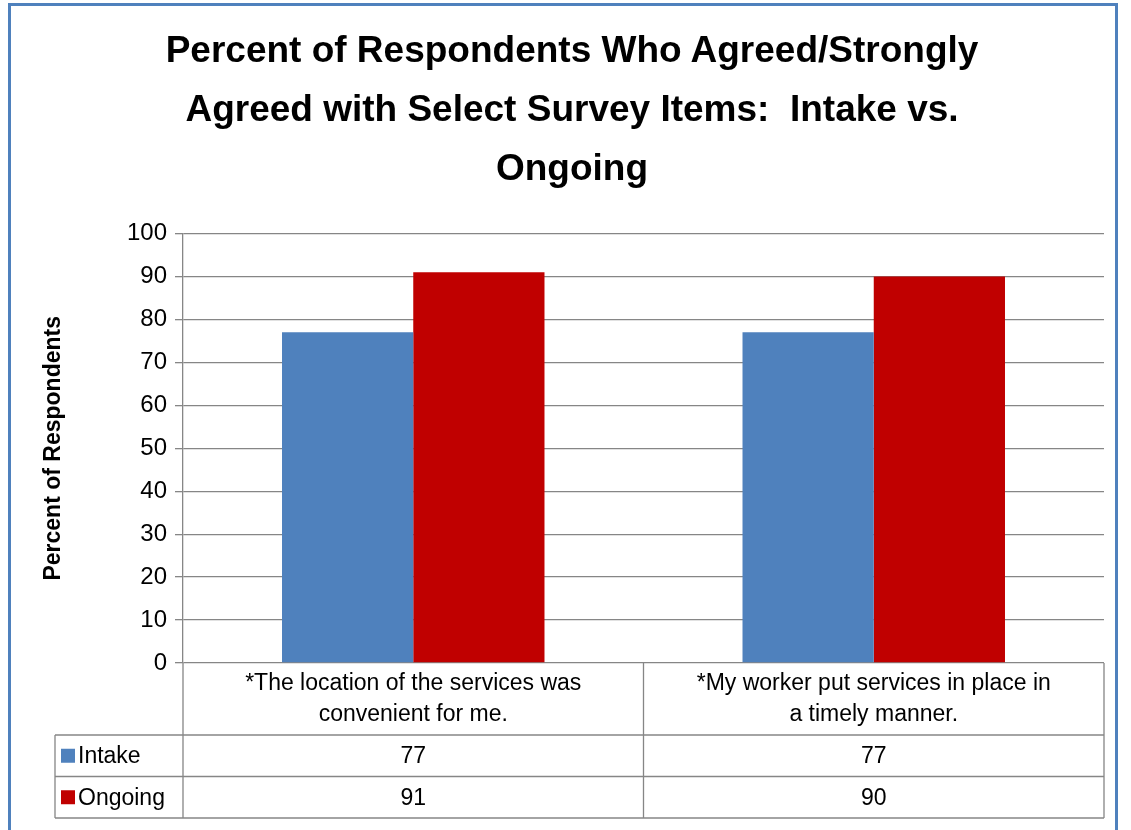 This screenshot has height=830, width=1131. I want to click on y-tick-label: 80, so click(153, 318).